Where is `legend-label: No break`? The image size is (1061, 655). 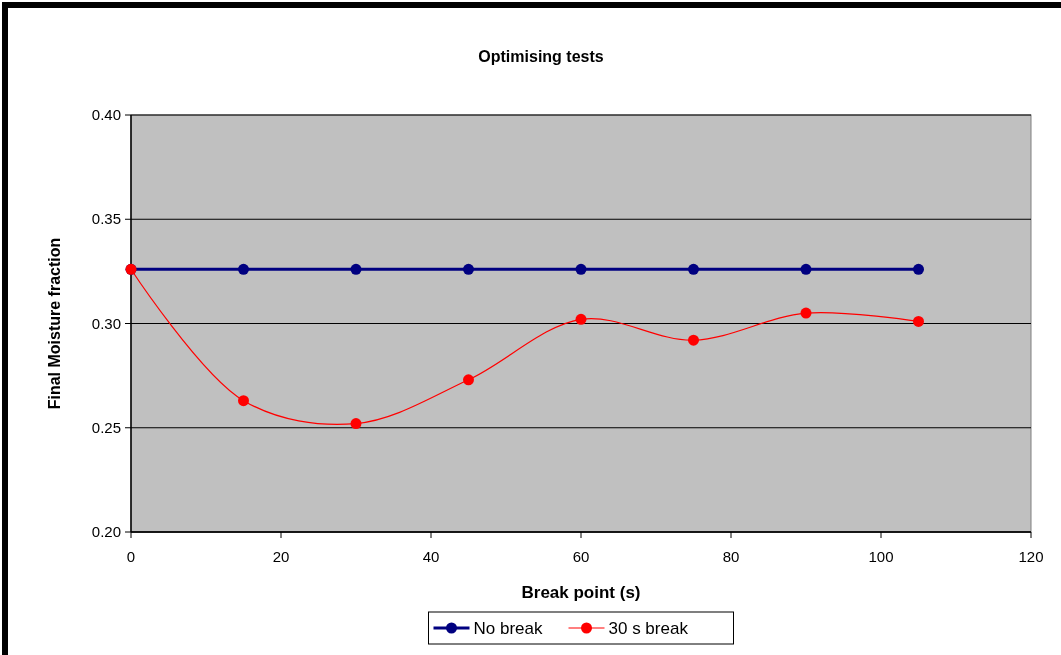 legend-label: No break is located at coordinates (508, 628).